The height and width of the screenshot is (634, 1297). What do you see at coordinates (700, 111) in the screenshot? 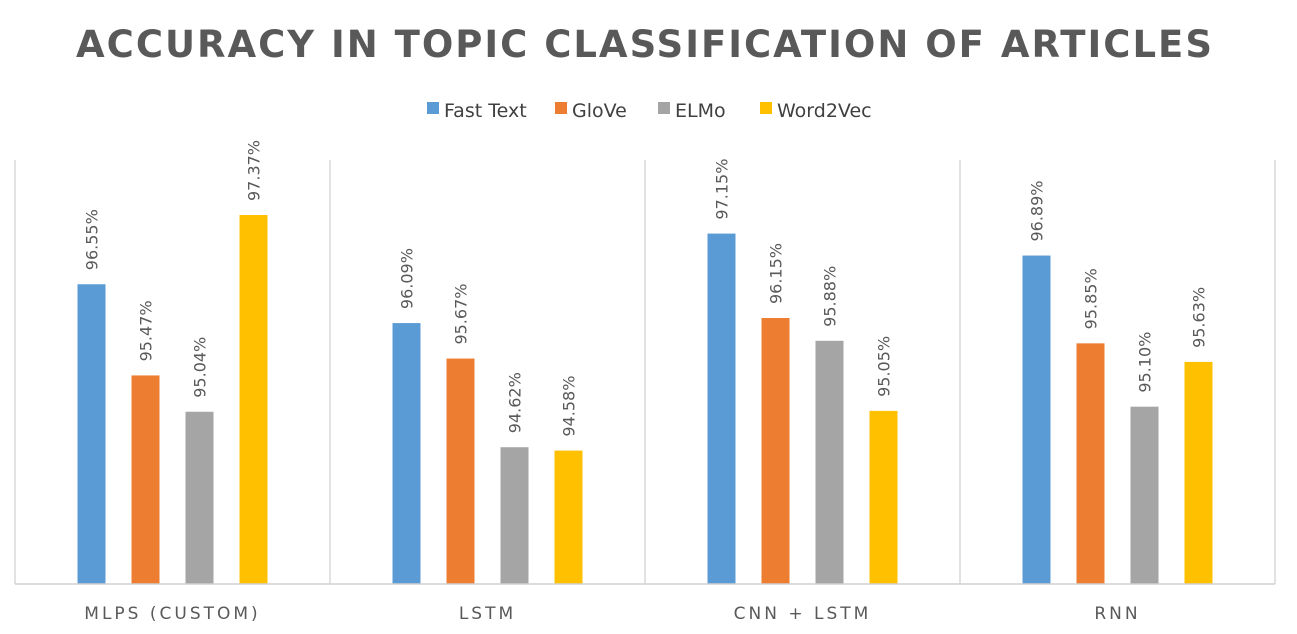
I see `legend-label: ELMo` at bounding box center [700, 111].